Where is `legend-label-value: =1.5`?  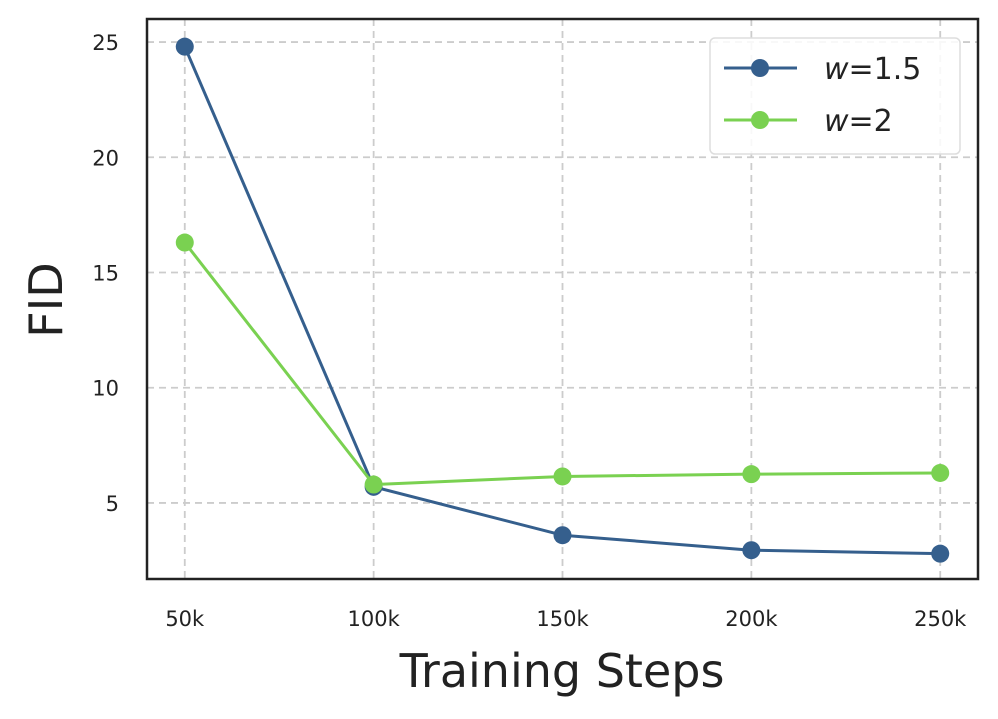 legend-label-value: =1.5 is located at coordinates (885, 69).